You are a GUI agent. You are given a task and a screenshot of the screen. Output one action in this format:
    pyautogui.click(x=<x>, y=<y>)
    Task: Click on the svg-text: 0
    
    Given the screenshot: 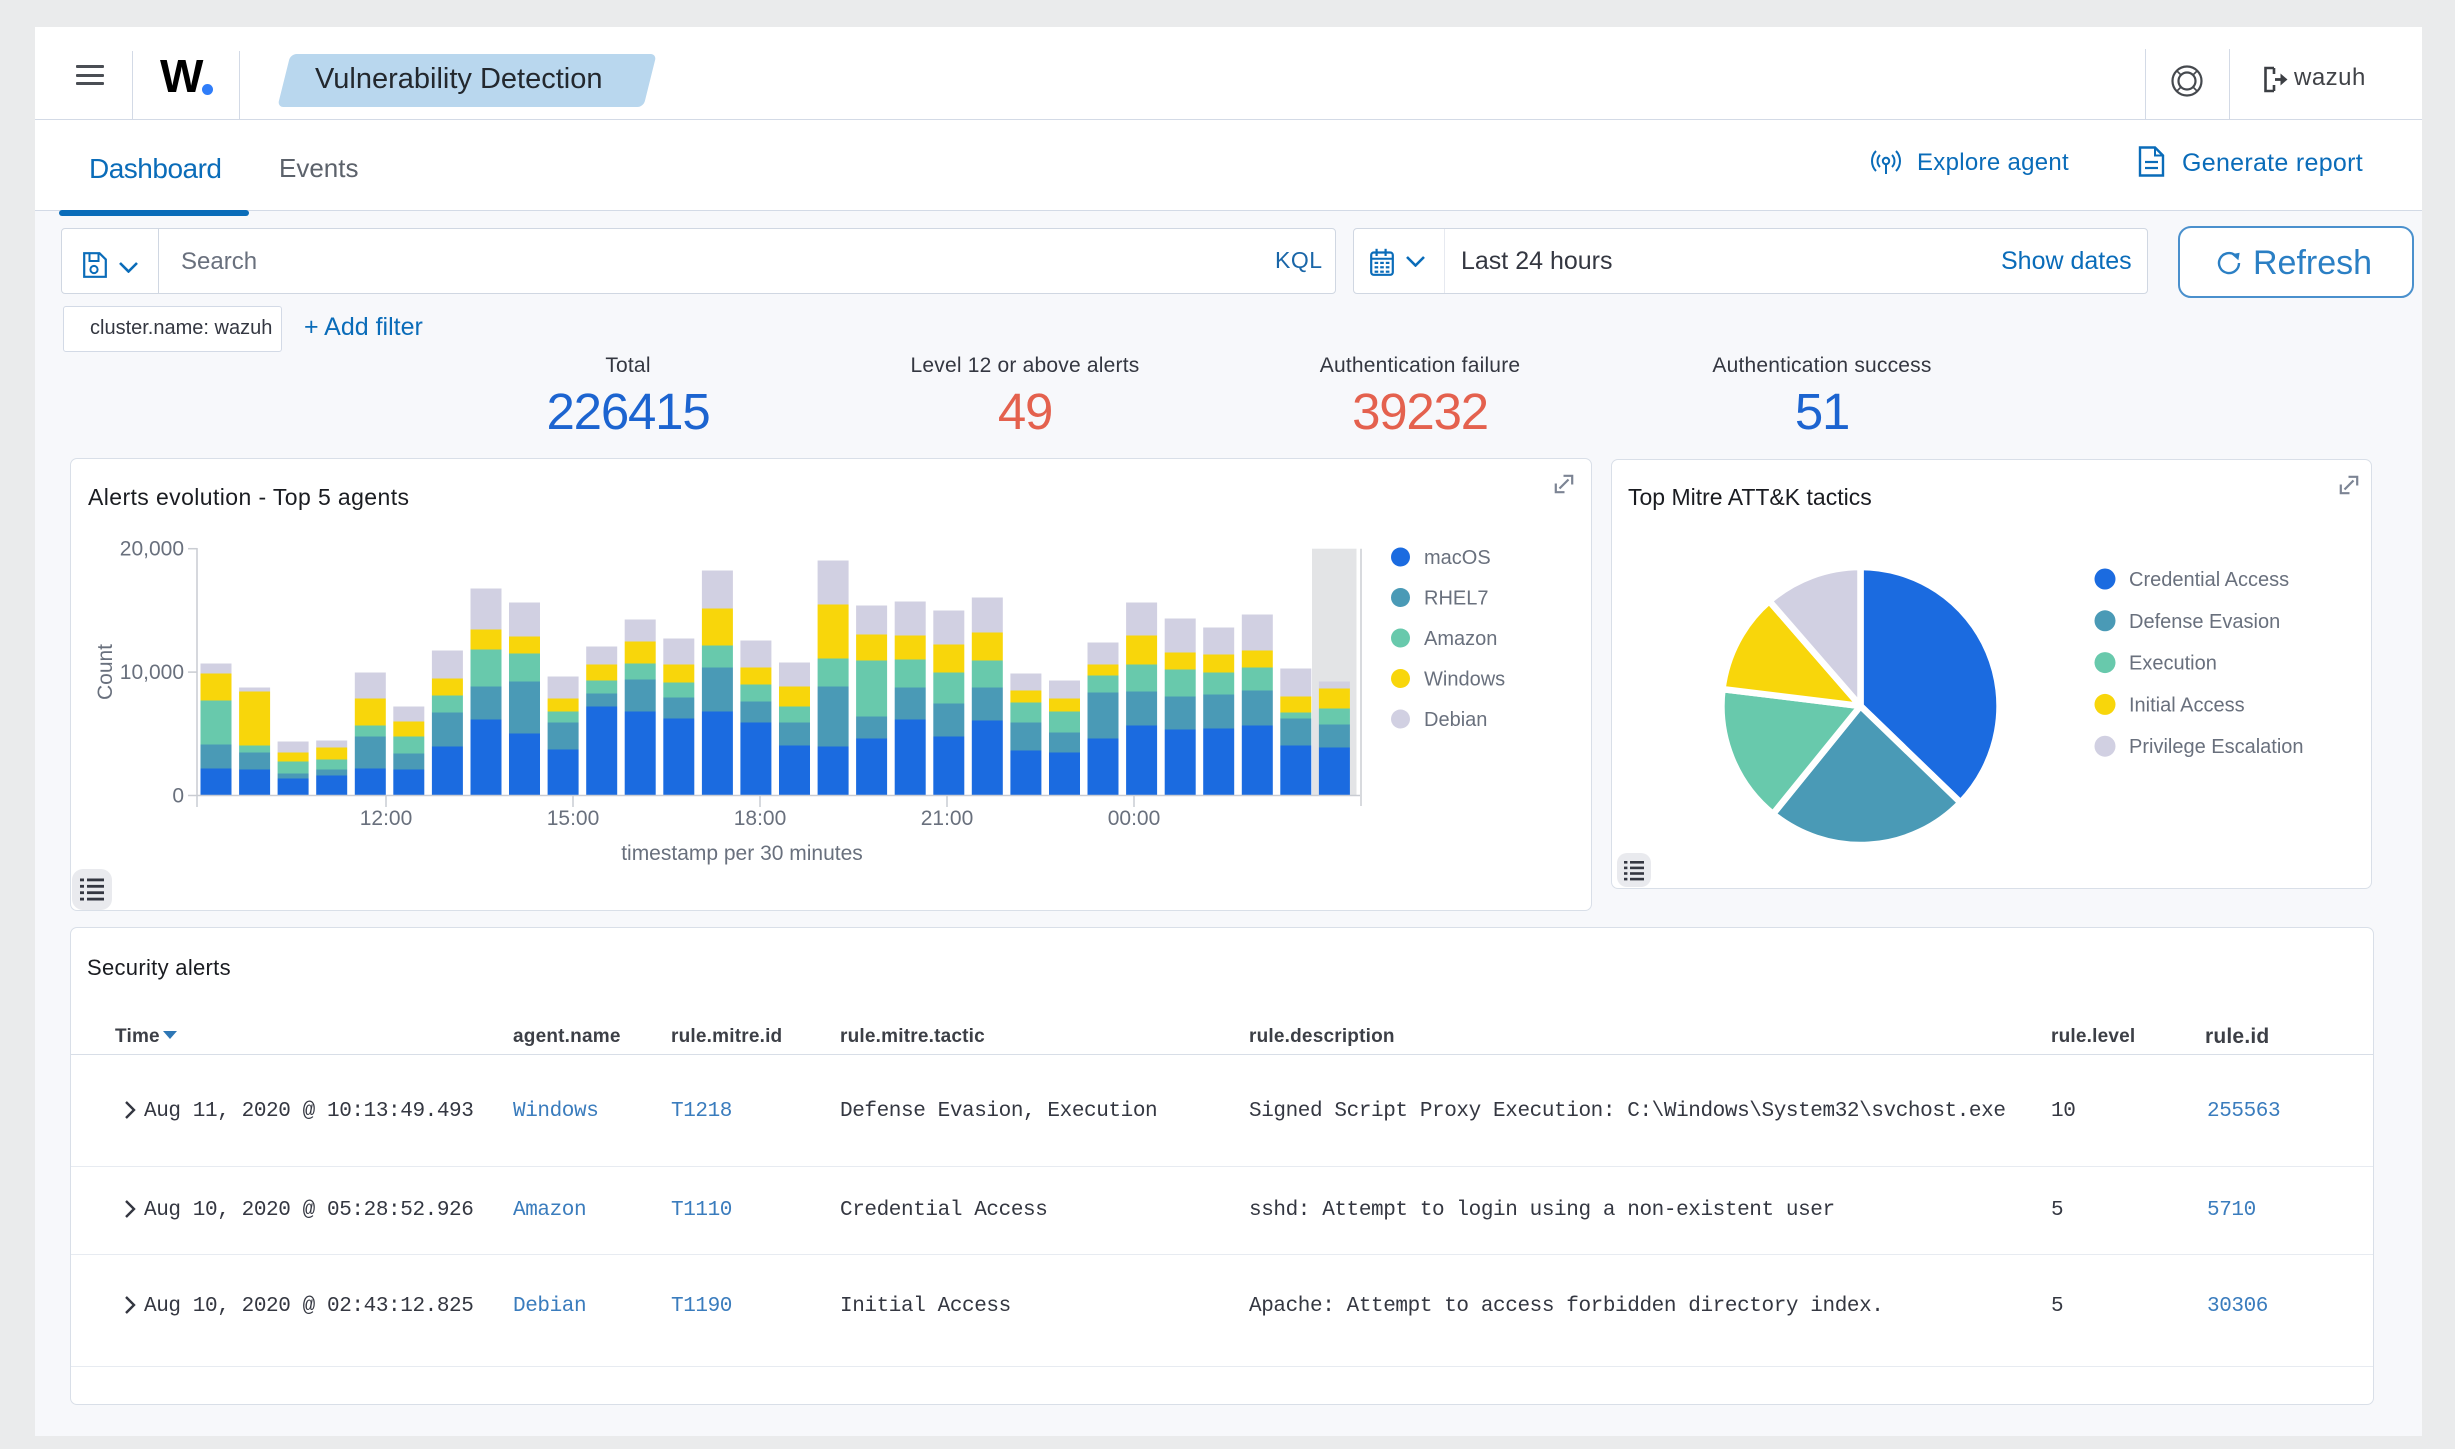 What is the action you would take?
    pyautogui.click(x=178, y=796)
    